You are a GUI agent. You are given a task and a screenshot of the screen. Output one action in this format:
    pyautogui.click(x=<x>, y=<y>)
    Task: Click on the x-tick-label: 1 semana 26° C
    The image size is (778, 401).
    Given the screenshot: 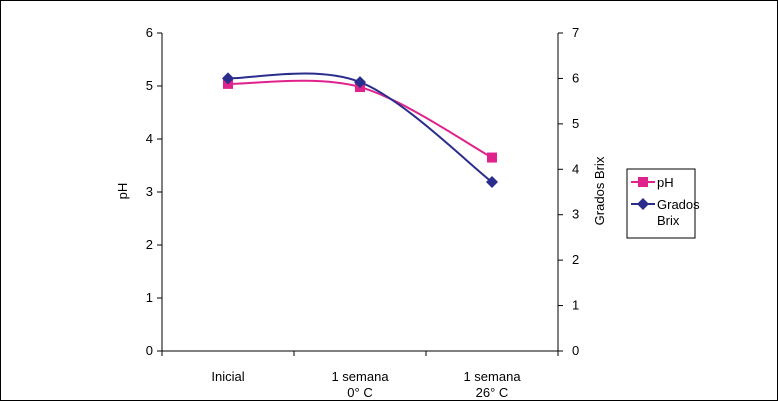 What is the action you would take?
    pyautogui.click(x=492, y=384)
    